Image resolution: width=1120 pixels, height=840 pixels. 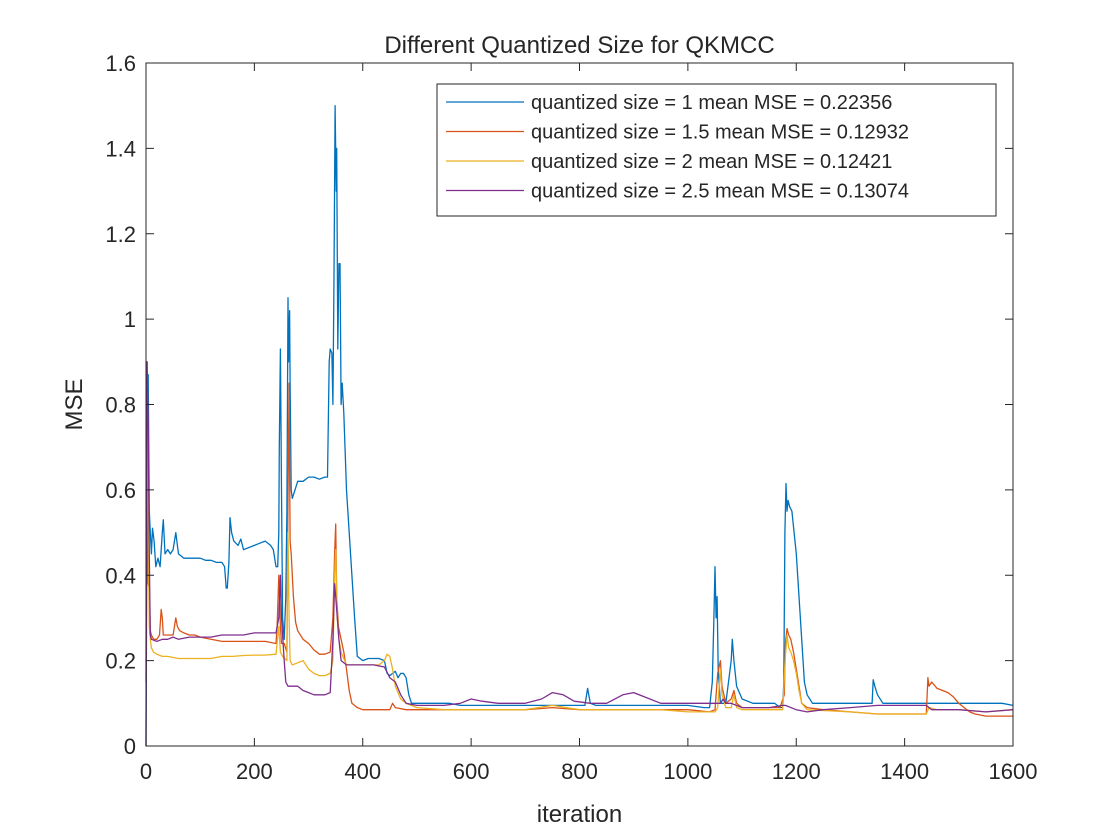 I want to click on y-tick-label: 1, so click(x=130, y=319).